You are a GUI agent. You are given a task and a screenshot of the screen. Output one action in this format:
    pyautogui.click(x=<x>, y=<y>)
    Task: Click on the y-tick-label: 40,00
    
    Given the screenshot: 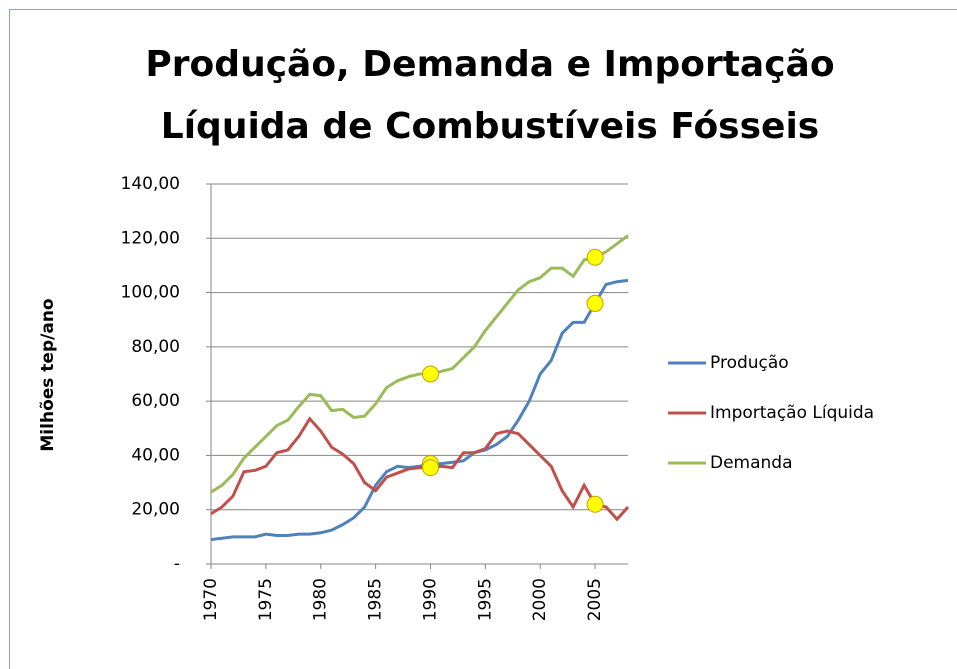 What is the action you would take?
    pyautogui.click(x=155, y=455)
    